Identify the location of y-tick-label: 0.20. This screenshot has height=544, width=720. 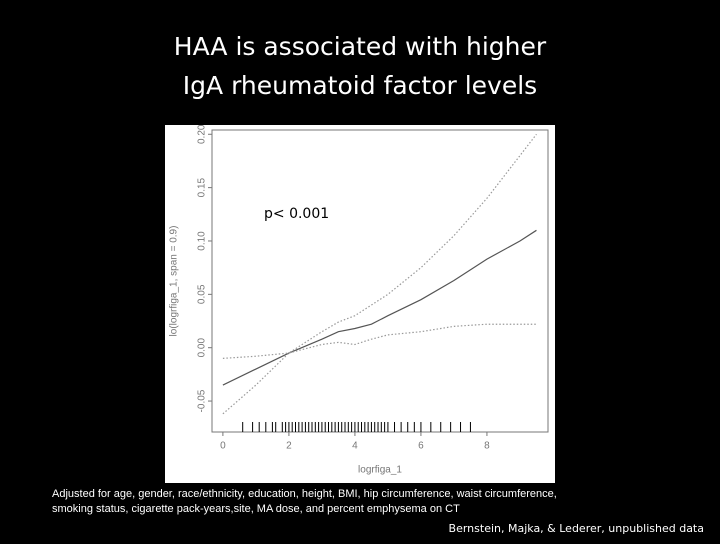
(202, 134).